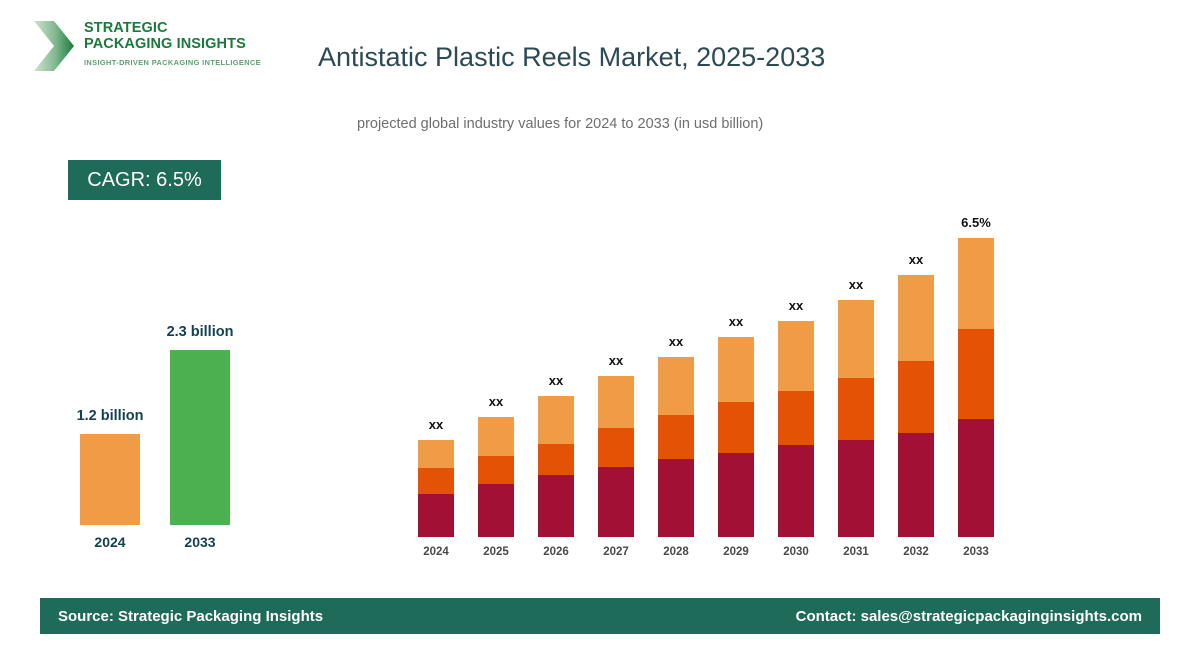 The image size is (1200, 650). Describe the element at coordinates (796, 418) in the screenshot. I see `stack-segment-segment-2-2030` at that location.